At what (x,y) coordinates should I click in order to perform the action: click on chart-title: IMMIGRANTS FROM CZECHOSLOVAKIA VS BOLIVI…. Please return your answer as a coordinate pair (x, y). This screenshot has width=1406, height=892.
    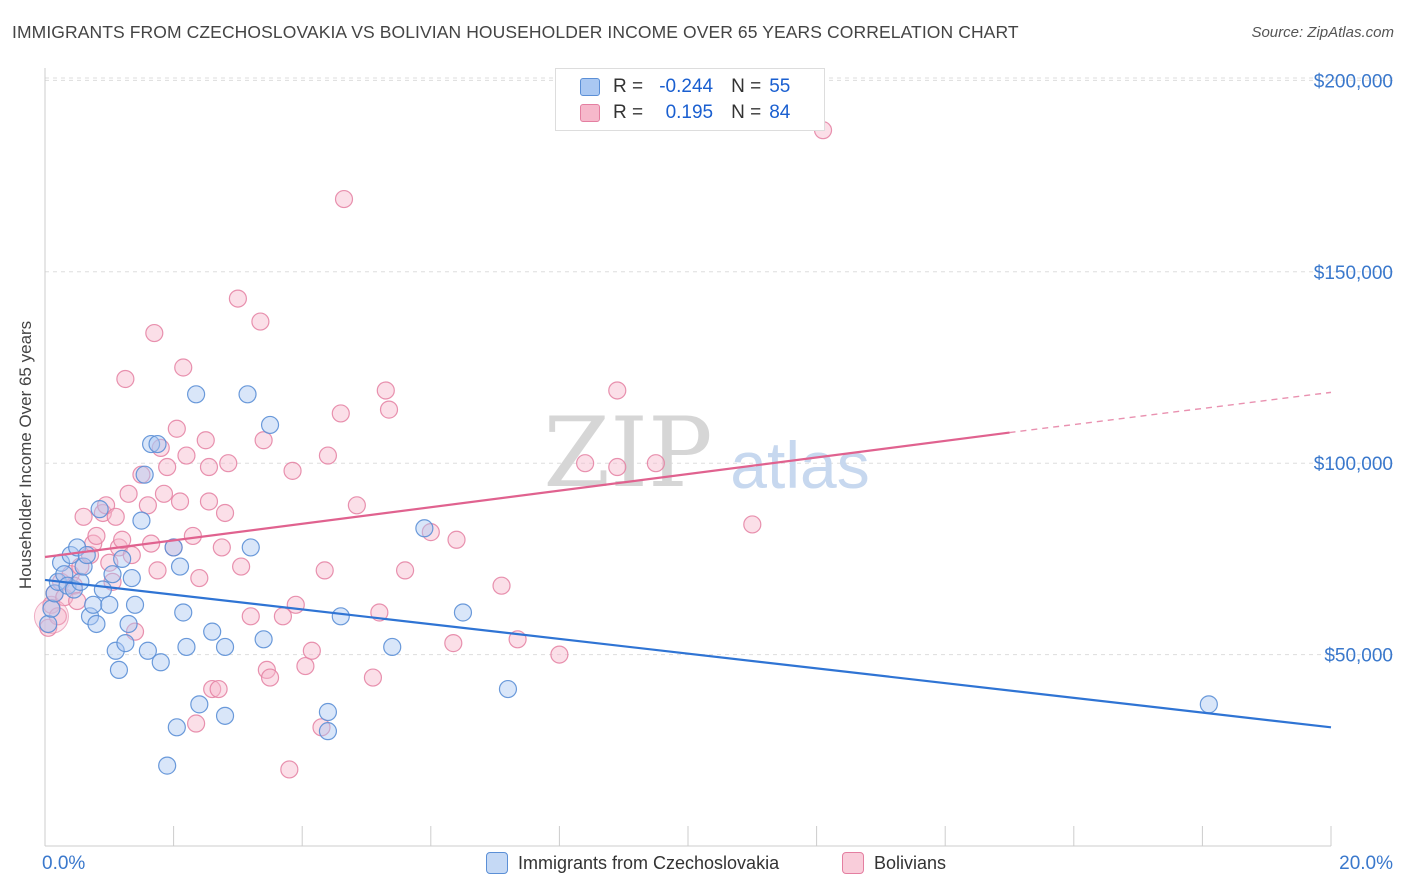
    Looking at the image, I should click on (515, 32).